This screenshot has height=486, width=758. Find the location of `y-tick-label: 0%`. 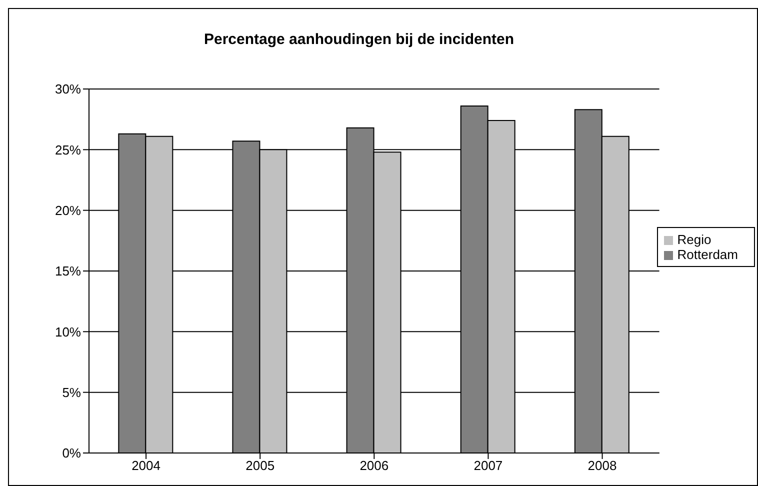

y-tick-label: 0% is located at coordinates (72, 453).